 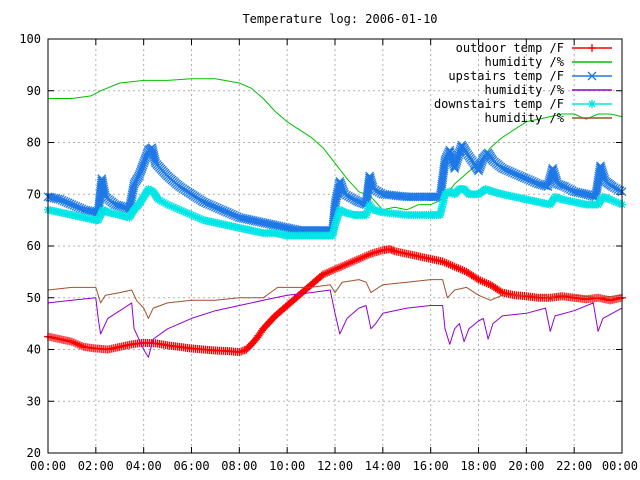 What do you see at coordinates (96, 466) in the screenshot?
I see `x-tick-label: 02:00` at bounding box center [96, 466].